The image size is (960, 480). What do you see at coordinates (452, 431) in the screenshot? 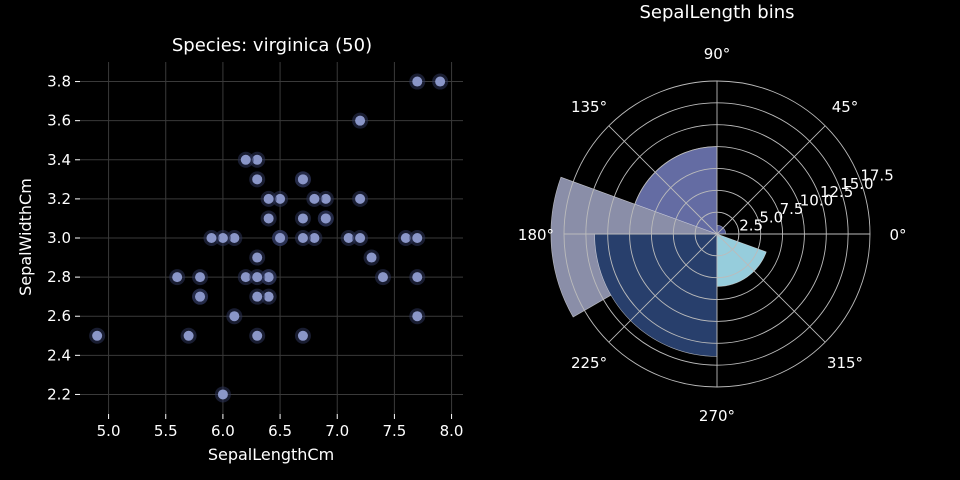
I see `x-tick-label: 8.0` at bounding box center [452, 431].